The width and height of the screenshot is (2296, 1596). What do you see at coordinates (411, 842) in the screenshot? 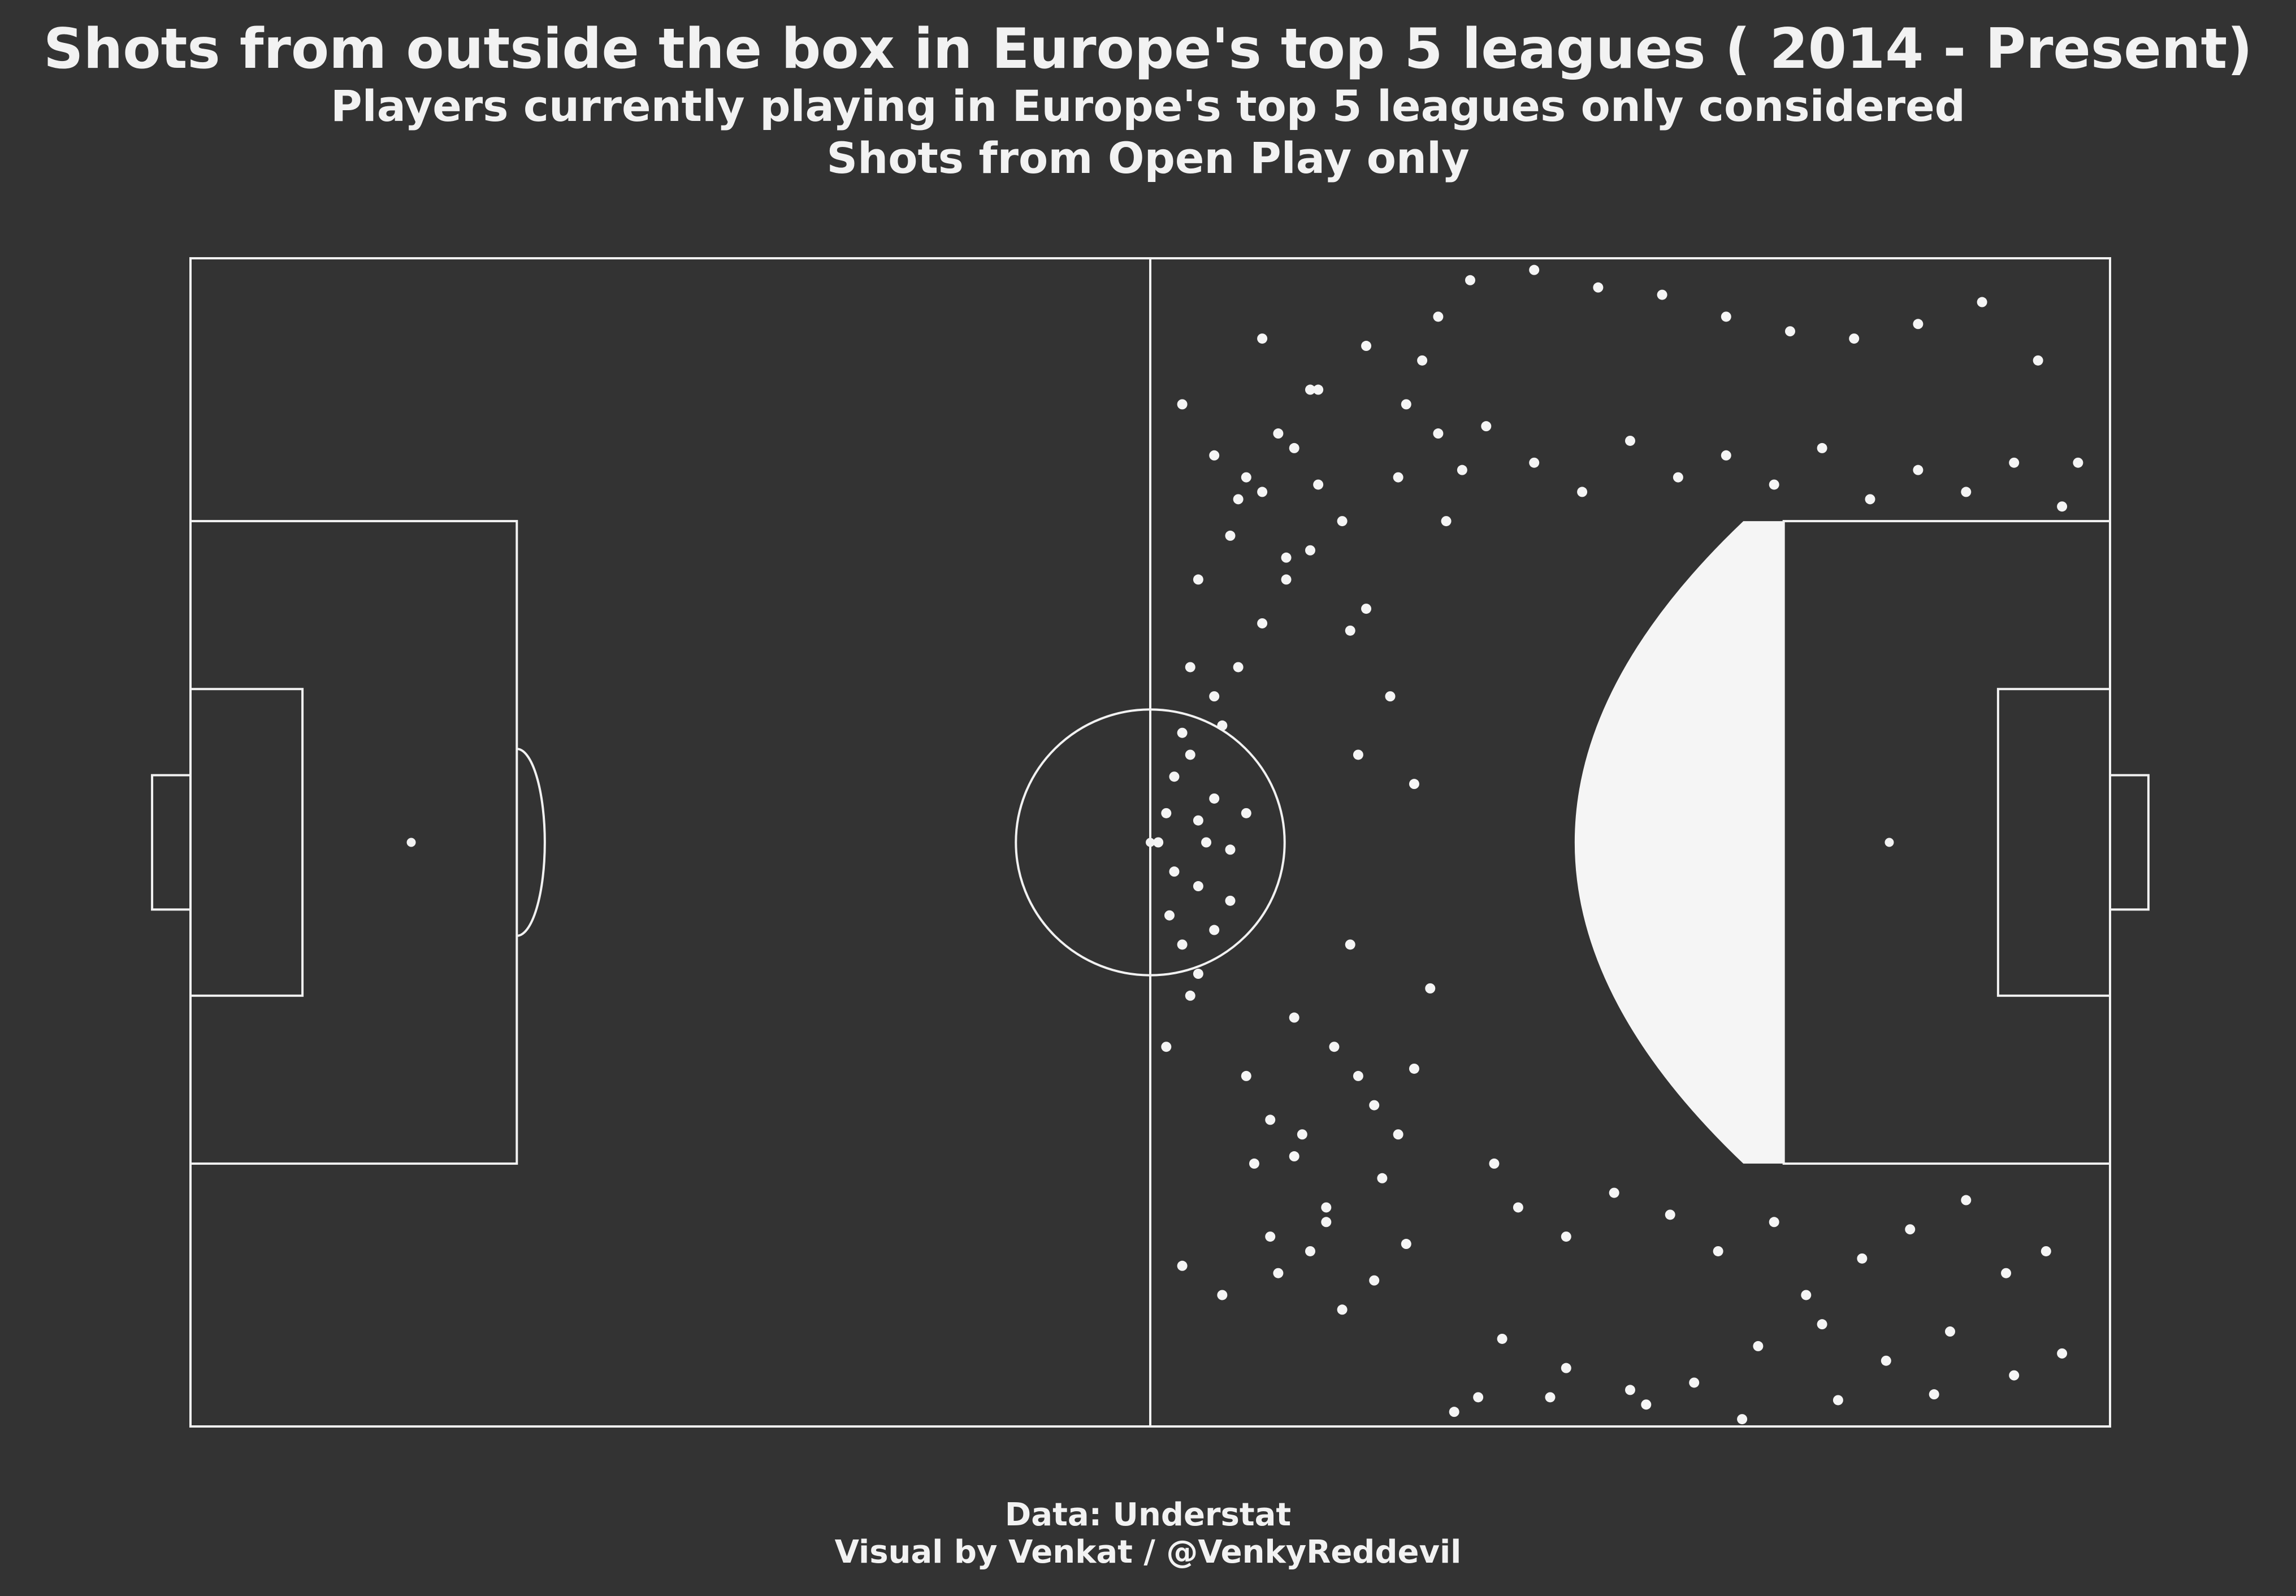
I see `left-penalty-spot` at bounding box center [411, 842].